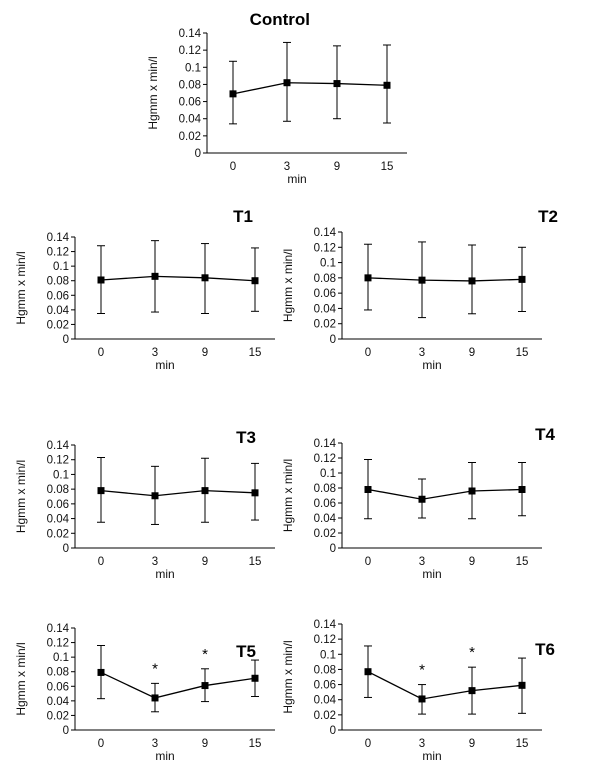 This screenshot has width=600, height=773. I want to click on chart-title: T6, so click(545, 649).